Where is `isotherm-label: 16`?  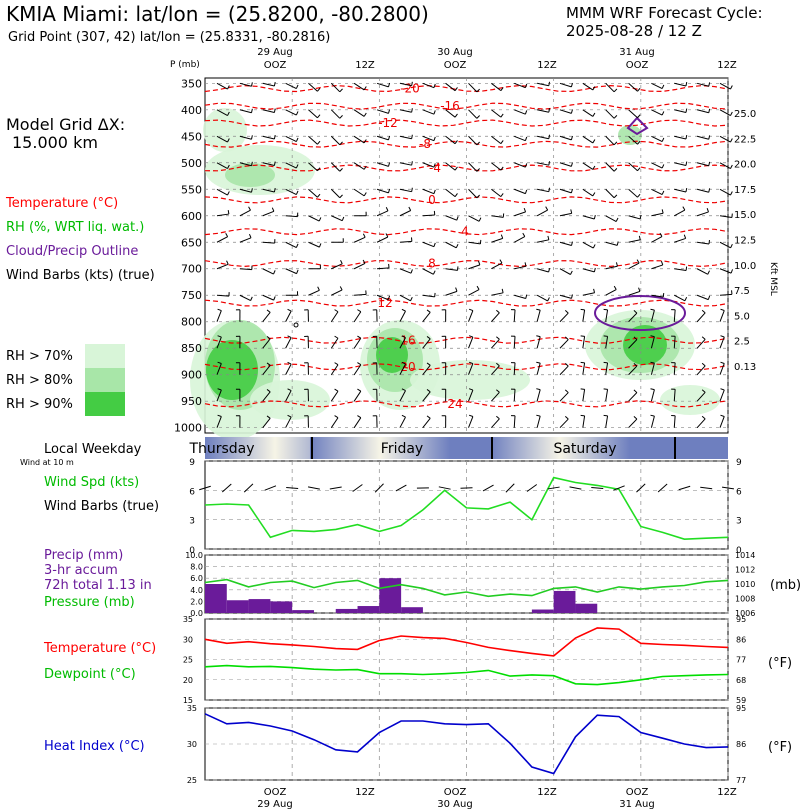 isotherm-label: 16 is located at coordinates (407, 340).